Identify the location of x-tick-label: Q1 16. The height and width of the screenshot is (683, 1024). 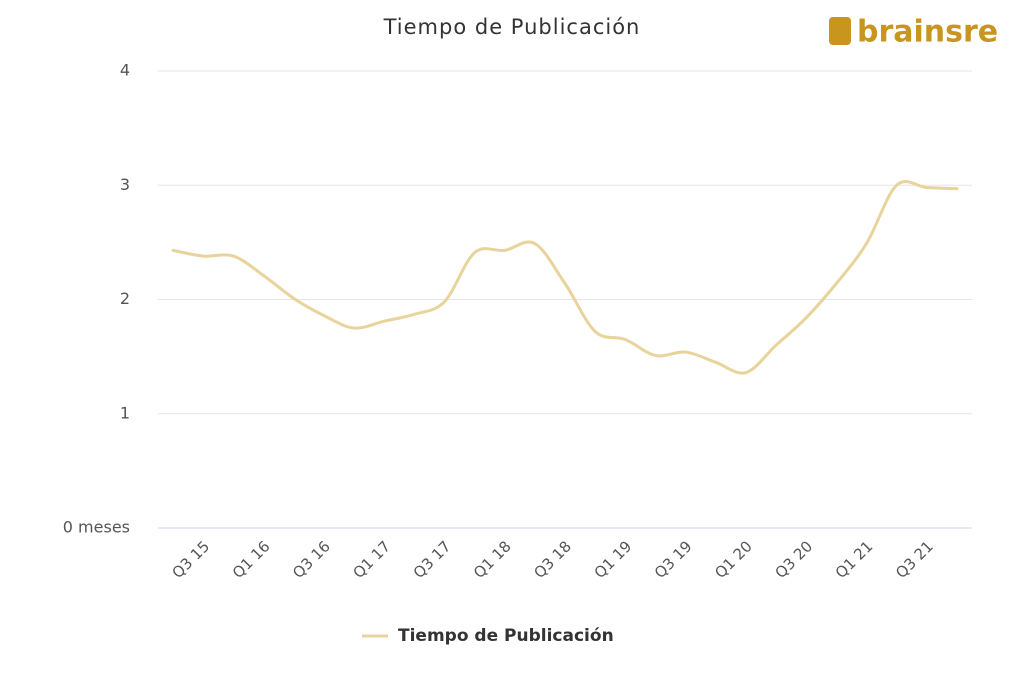
(251, 559).